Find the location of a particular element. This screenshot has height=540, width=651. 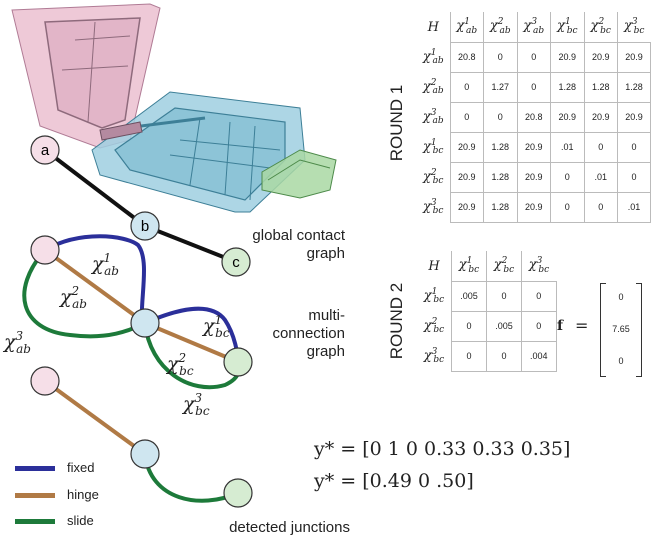

label-chi-ab1: χ1 ab is located at coordinates (104, 264).